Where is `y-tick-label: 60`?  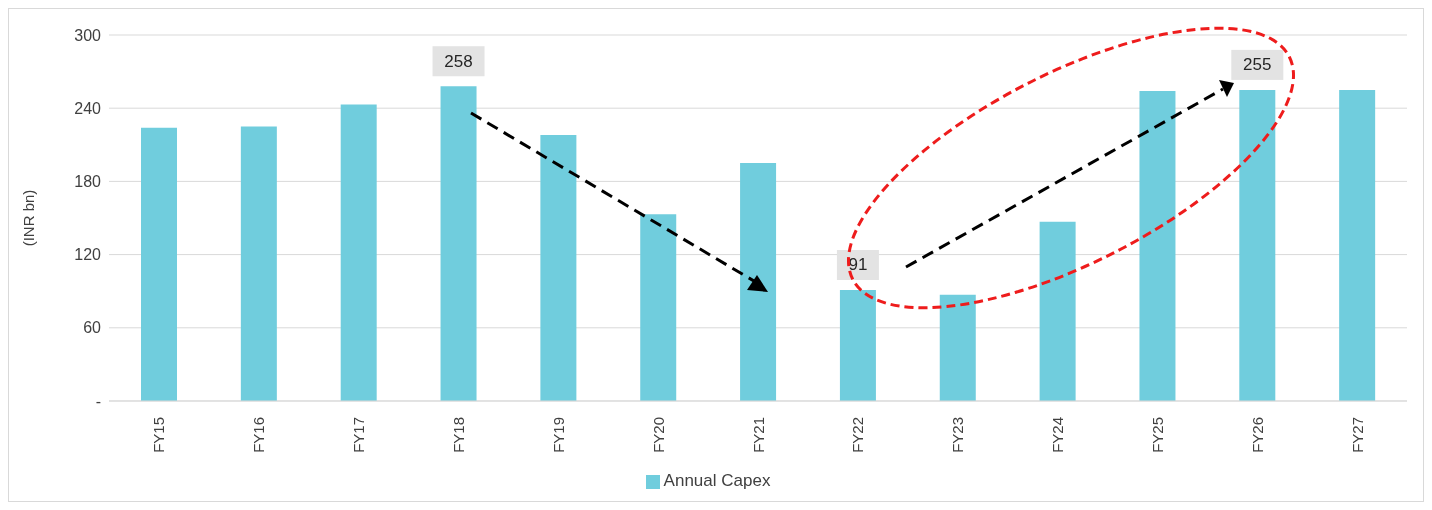 y-tick-label: 60 is located at coordinates (92, 328).